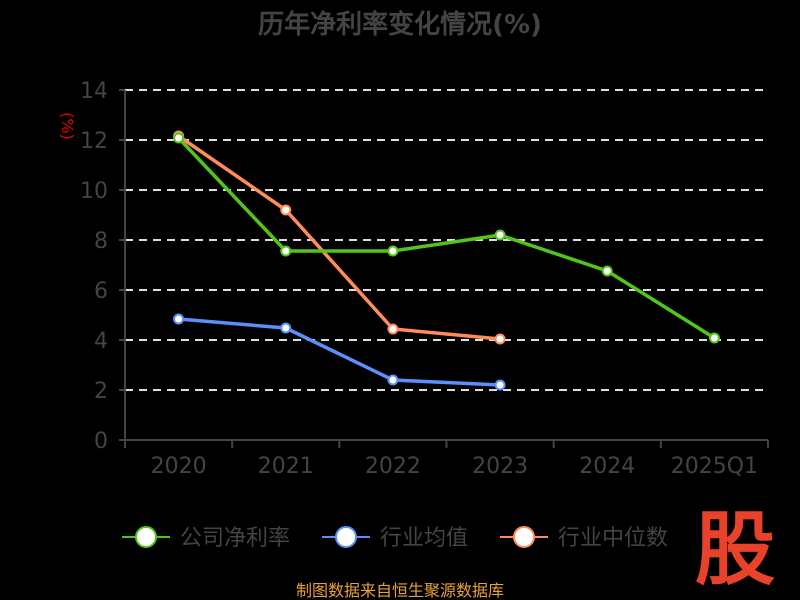  I want to click on x-tick-label: 2025Q1, so click(714, 466).